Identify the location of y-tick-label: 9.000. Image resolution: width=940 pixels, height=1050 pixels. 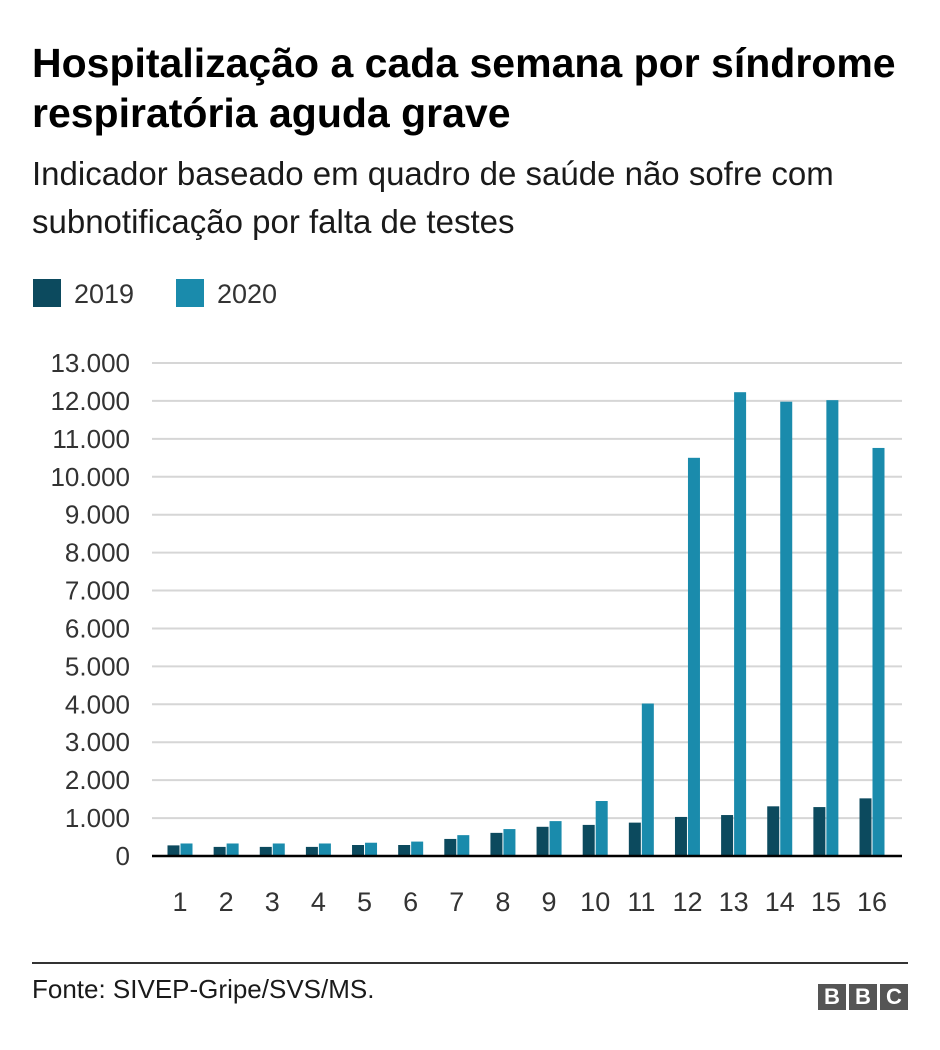
(97, 515).